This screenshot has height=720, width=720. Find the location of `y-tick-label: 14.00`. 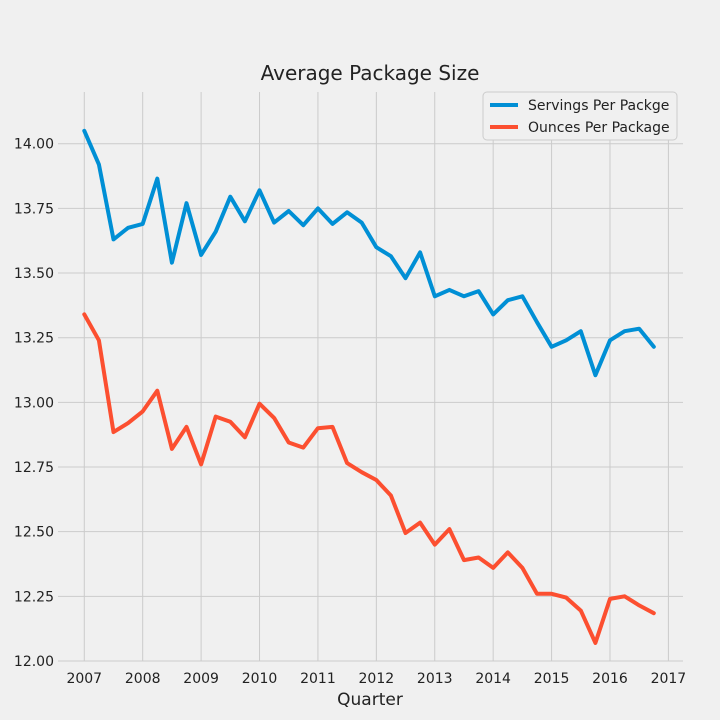

y-tick-label: 14.00 is located at coordinates (34, 145).